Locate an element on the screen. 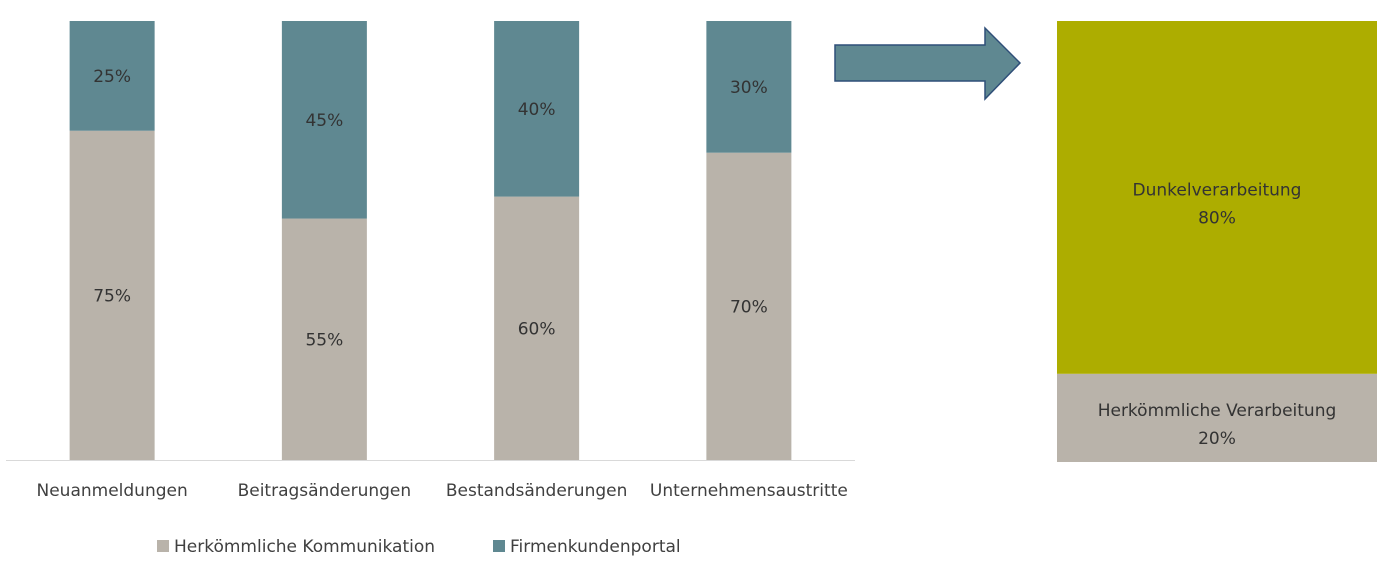  data-label-firmenkundenportal-neuanmeldungen: 25% is located at coordinates (112, 77).